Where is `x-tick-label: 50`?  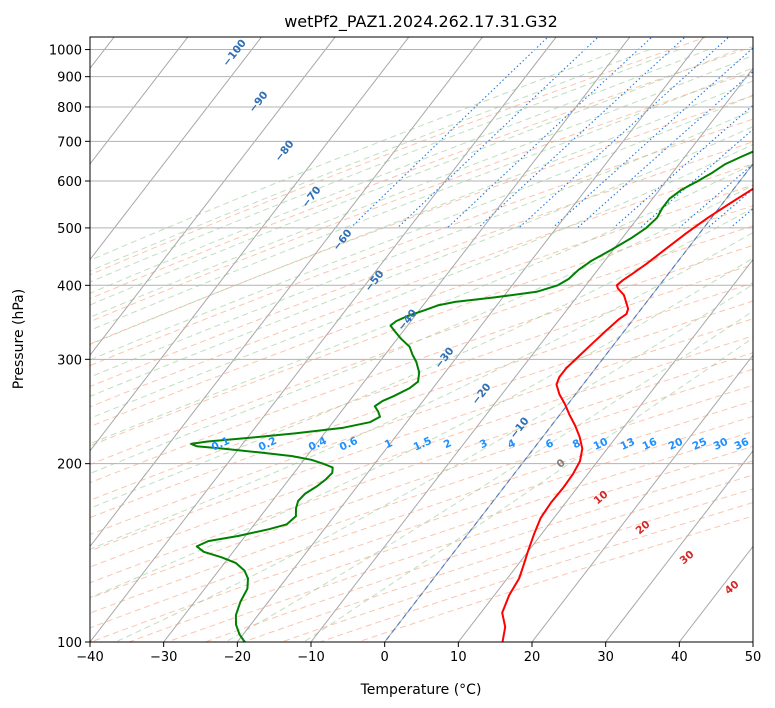
x-tick-label: 50 is located at coordinates (753, 657).